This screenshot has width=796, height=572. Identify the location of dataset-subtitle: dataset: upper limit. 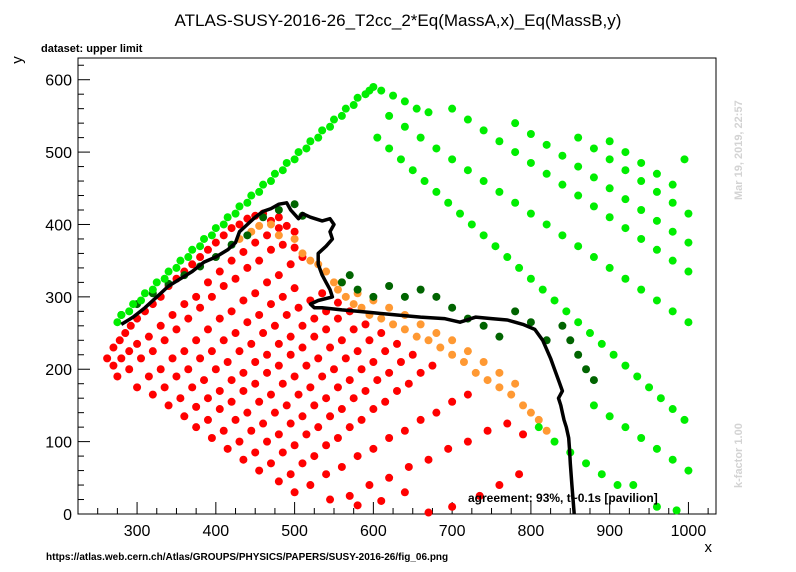
(92, 49).